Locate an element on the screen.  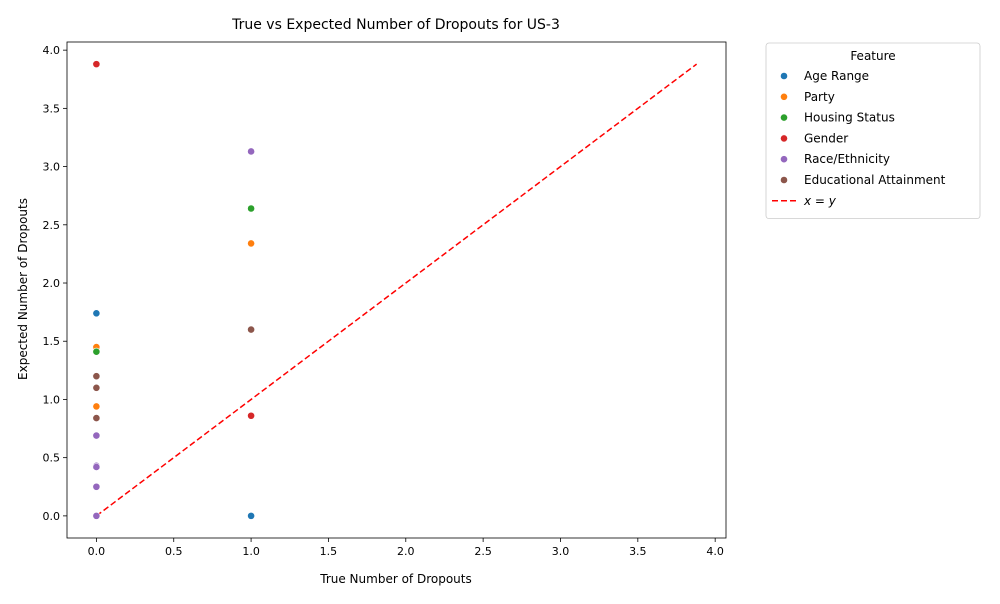
legend-item: Gender is located at coordinates (814, 138).